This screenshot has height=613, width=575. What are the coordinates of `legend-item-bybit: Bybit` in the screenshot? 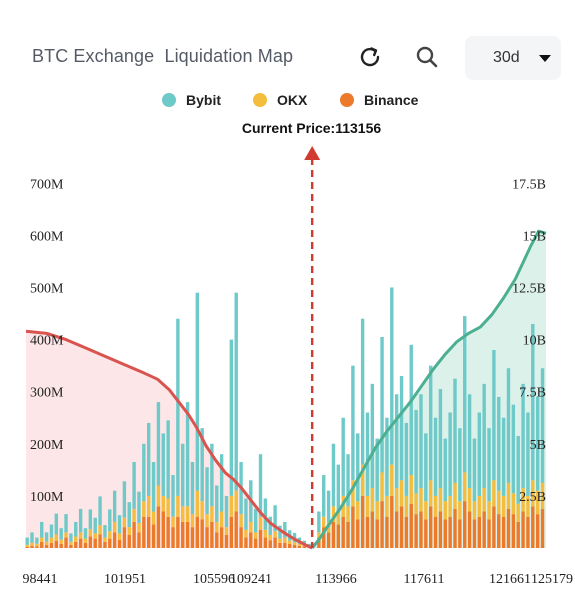 It's located at (191, 100).